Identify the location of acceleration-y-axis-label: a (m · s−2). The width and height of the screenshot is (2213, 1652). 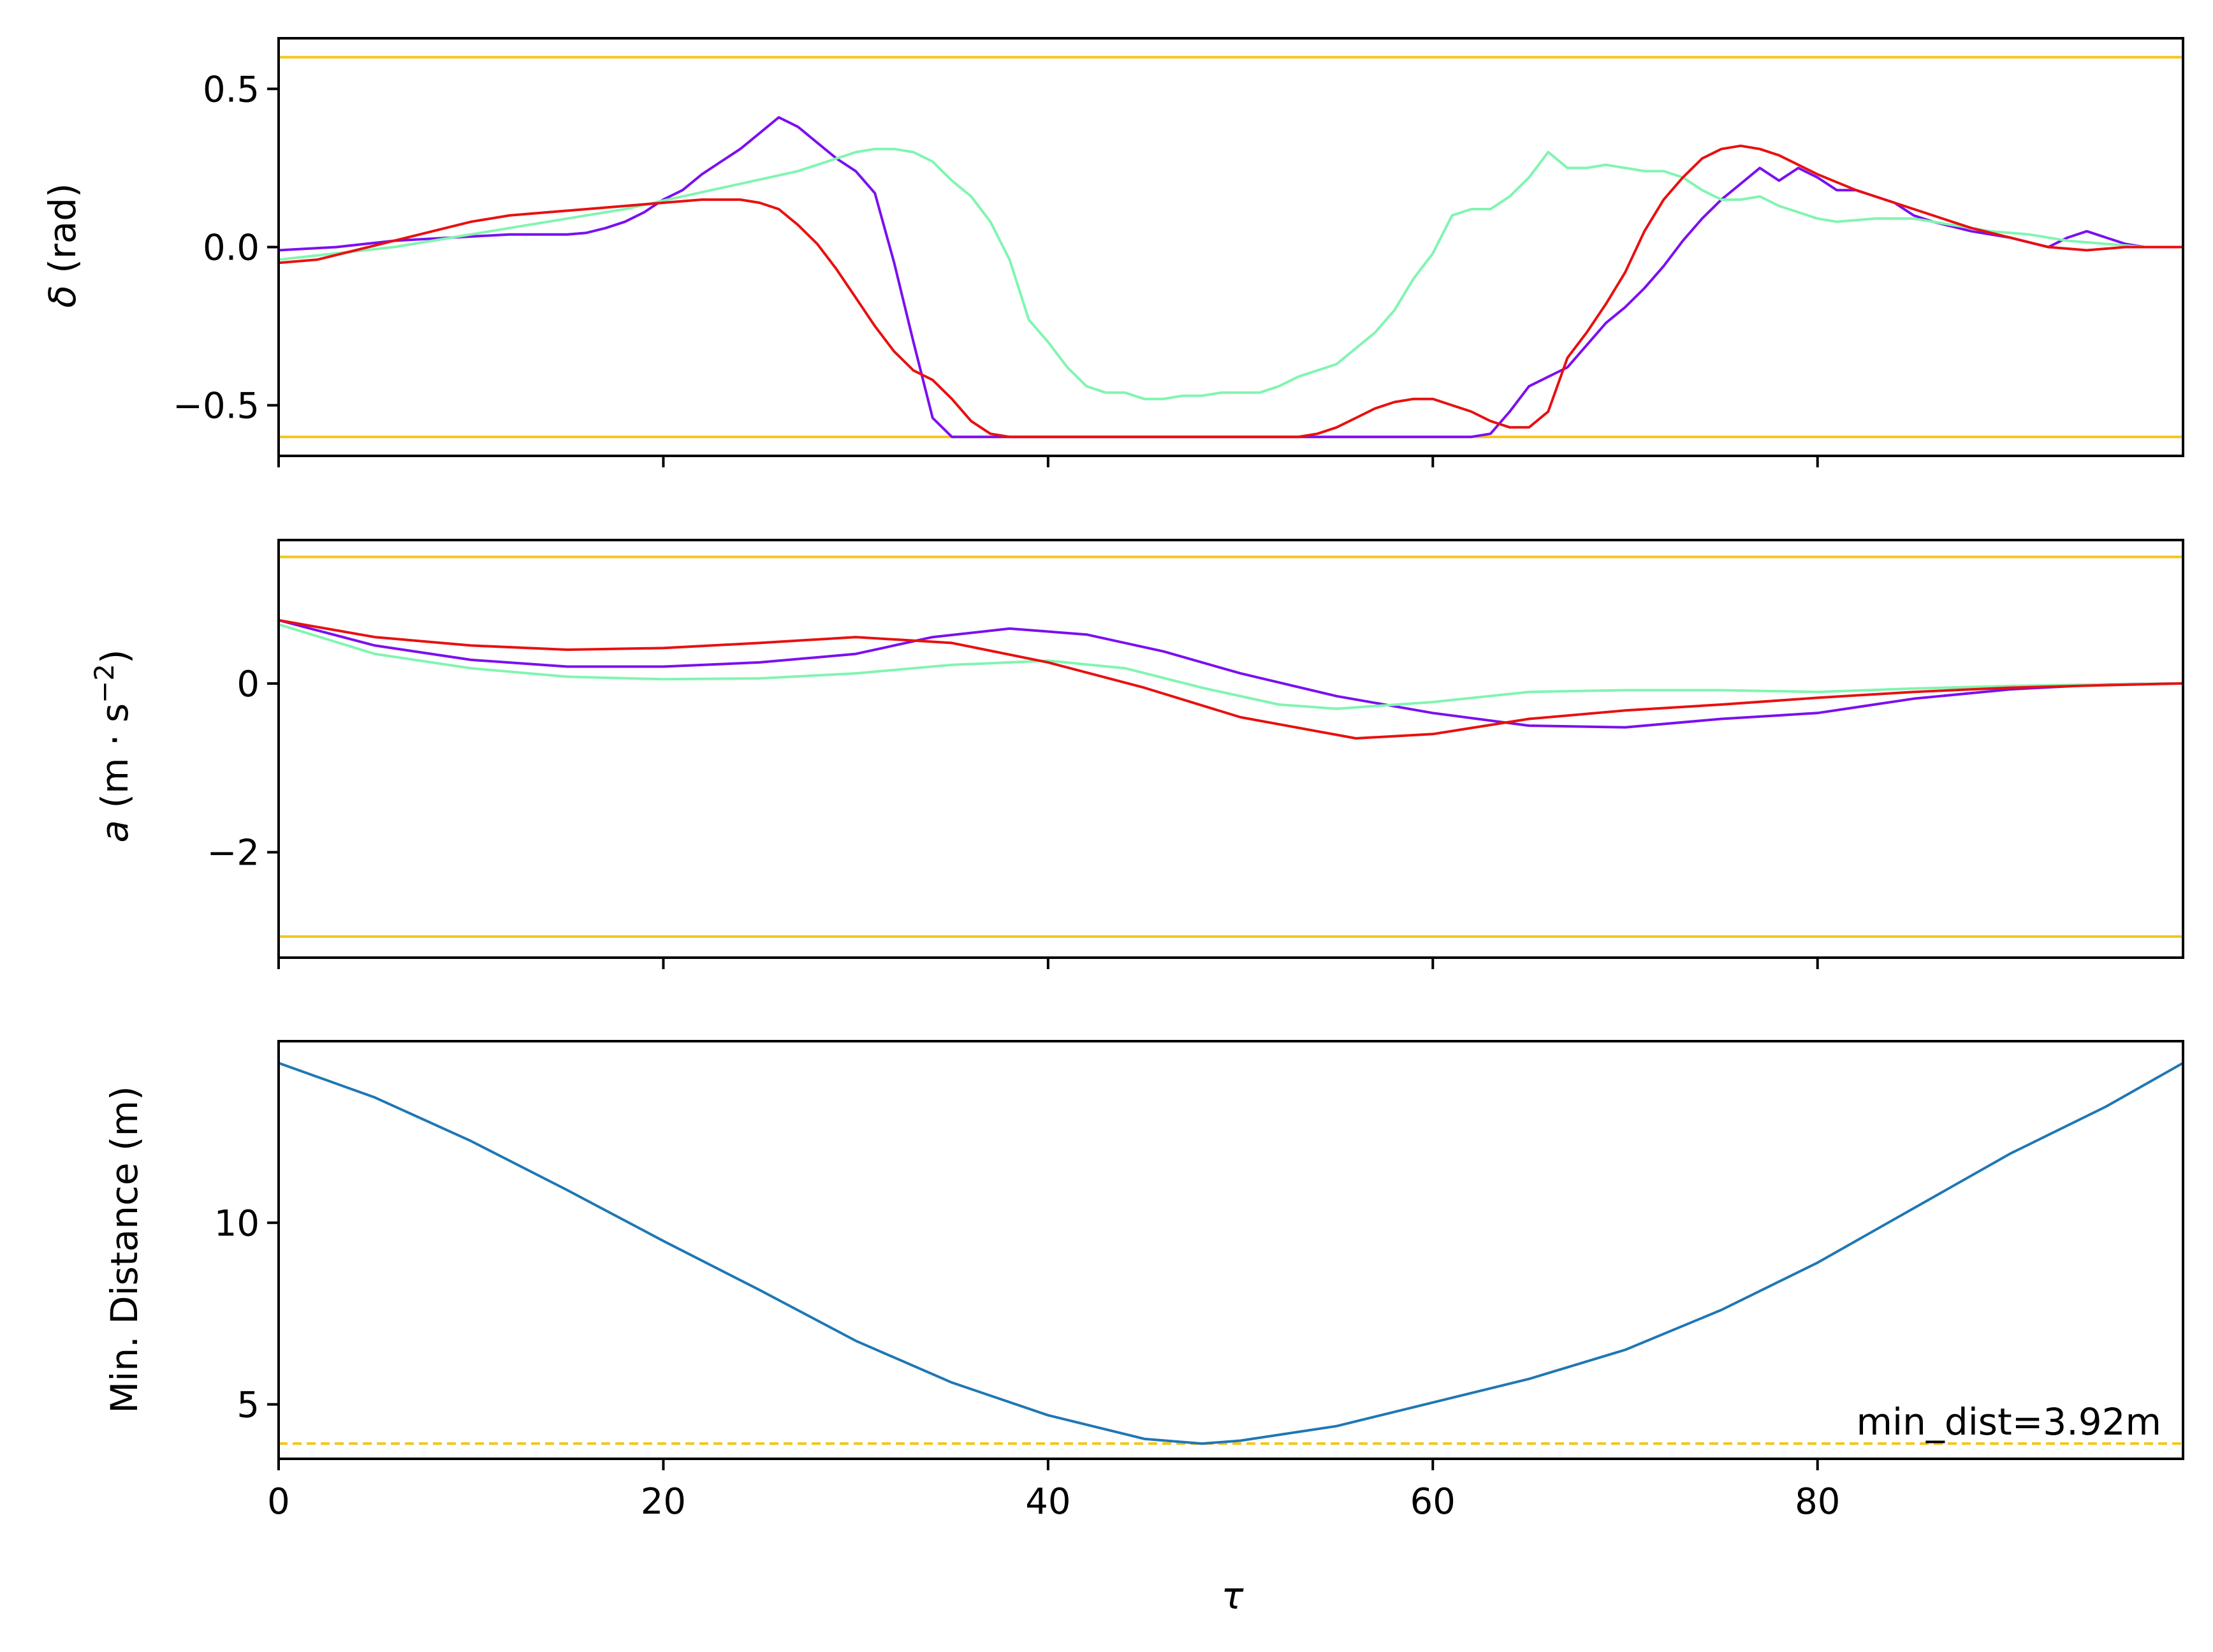
(112, 745).